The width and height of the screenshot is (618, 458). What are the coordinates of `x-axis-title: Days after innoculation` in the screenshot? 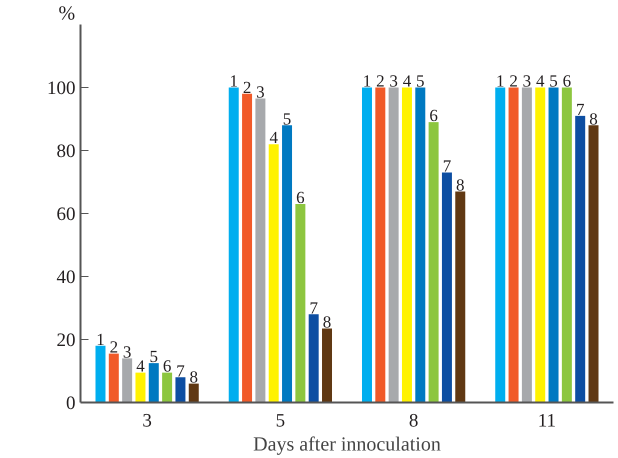 It's located at (347, 445).